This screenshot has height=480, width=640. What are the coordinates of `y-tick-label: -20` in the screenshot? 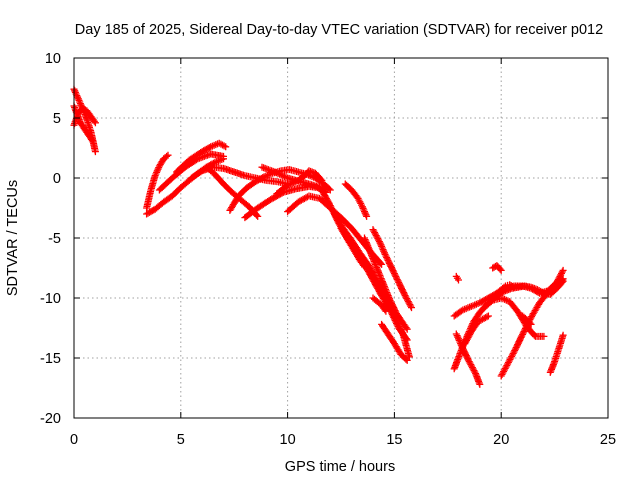 It's located at (50, 419).